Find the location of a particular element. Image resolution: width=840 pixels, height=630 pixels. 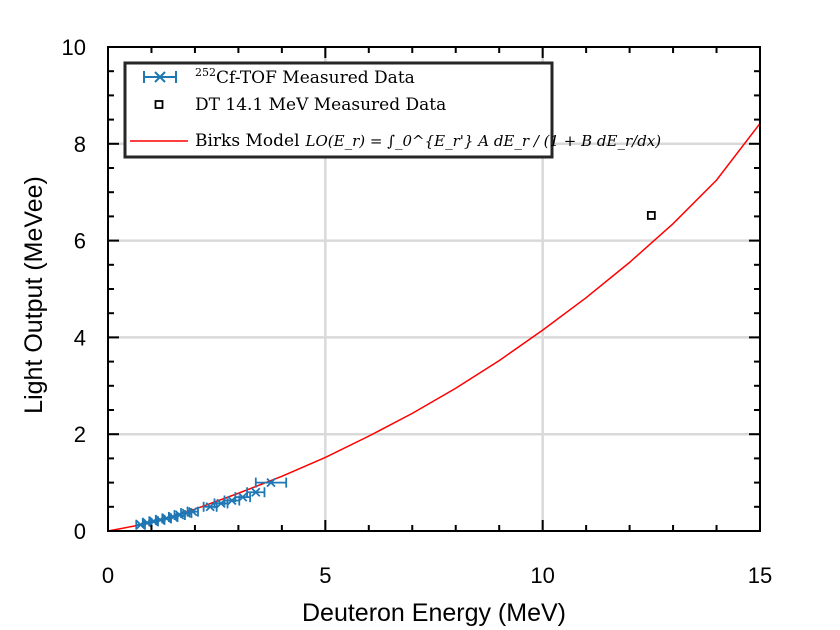

legend-label-tof: 252Cf-TOF Measured Data is located at coordinates (305, 77).